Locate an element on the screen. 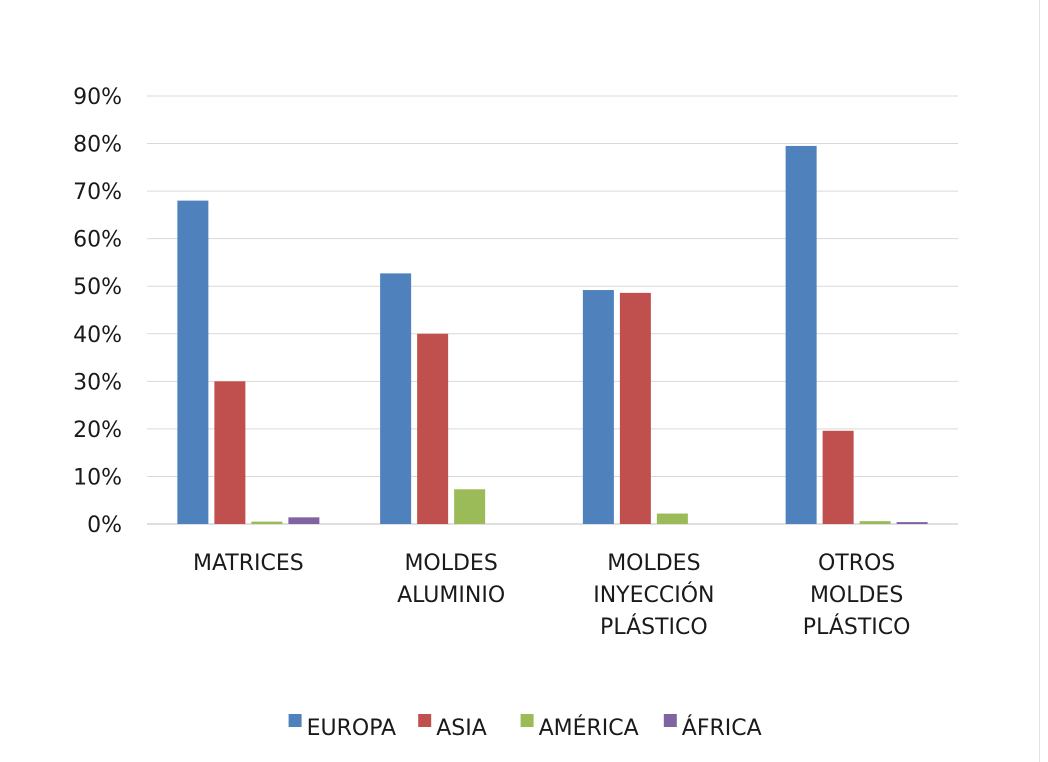 The height and width of the screenshot is (762, 1048). y-tick-label: 90% is located at coordinates (97, 97).